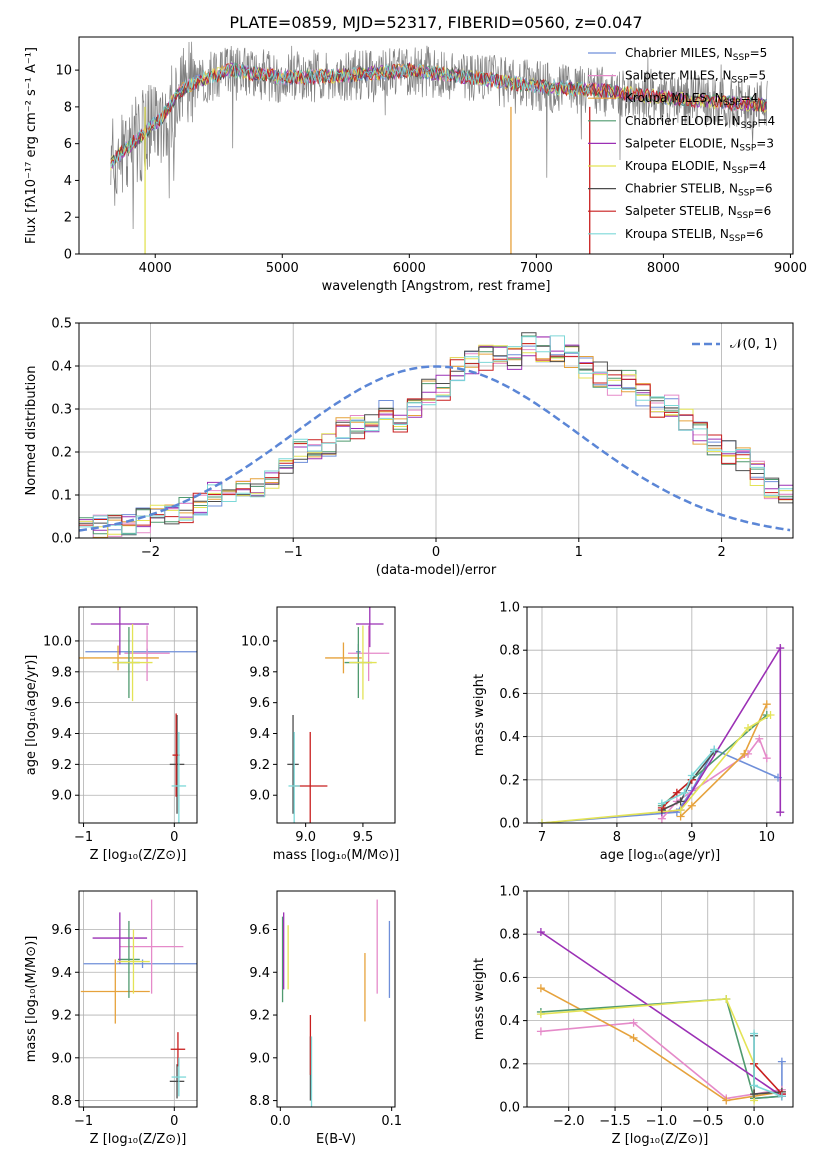  Describe the element at coordinates (31, 145) in the screenshot. I see `y-axis-label: Flux [fλ10⁻¹⁷ erg cm⁻² s⁻¹ A⁻¹]` at that location.